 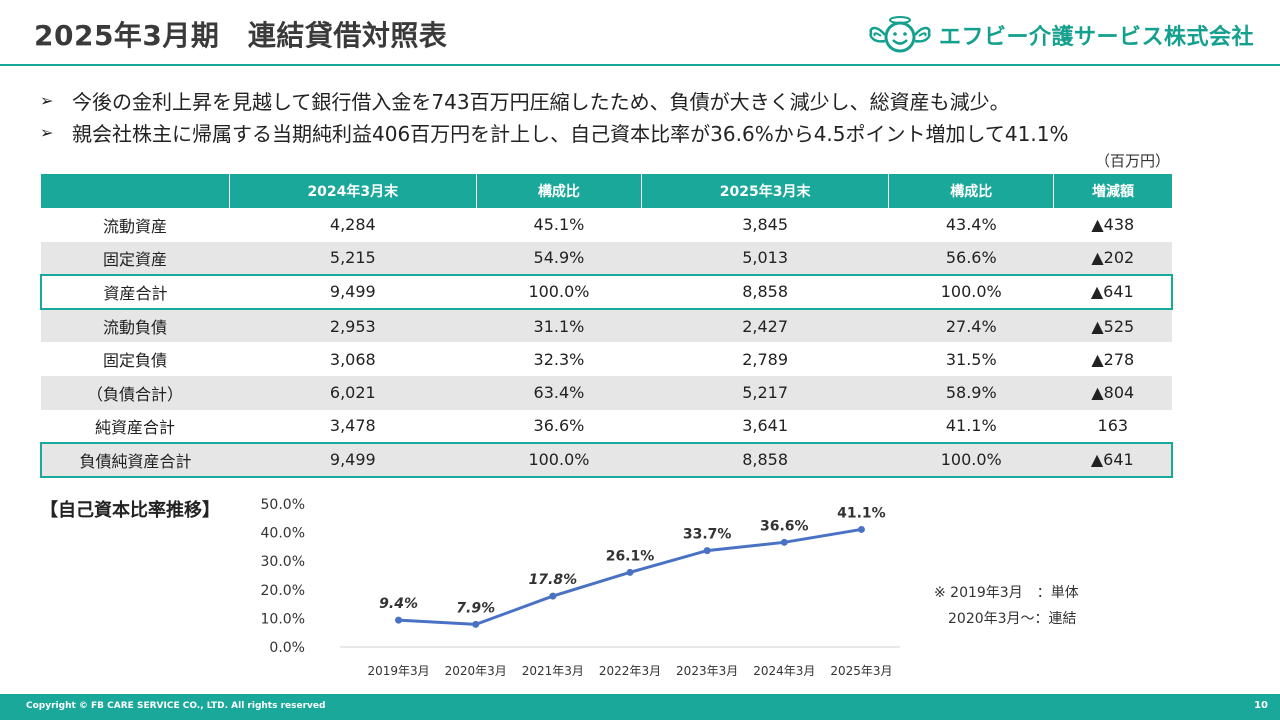 What do you see at coordinates (134, 361) in the screenshot?
I see `row-label: 固定負債` at bounding box center [134, 361].